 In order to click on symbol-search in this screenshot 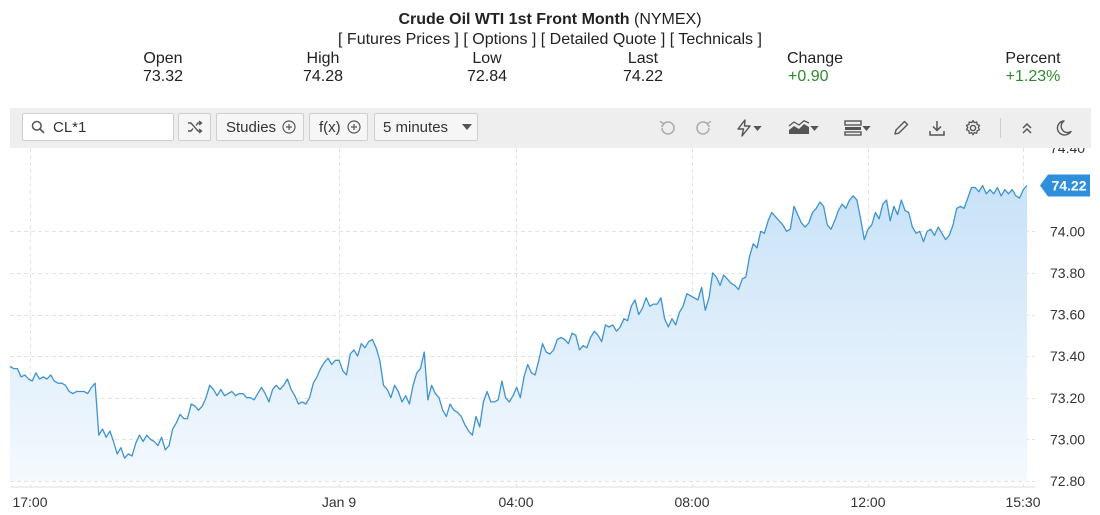, I will do `click(98, 127)`.